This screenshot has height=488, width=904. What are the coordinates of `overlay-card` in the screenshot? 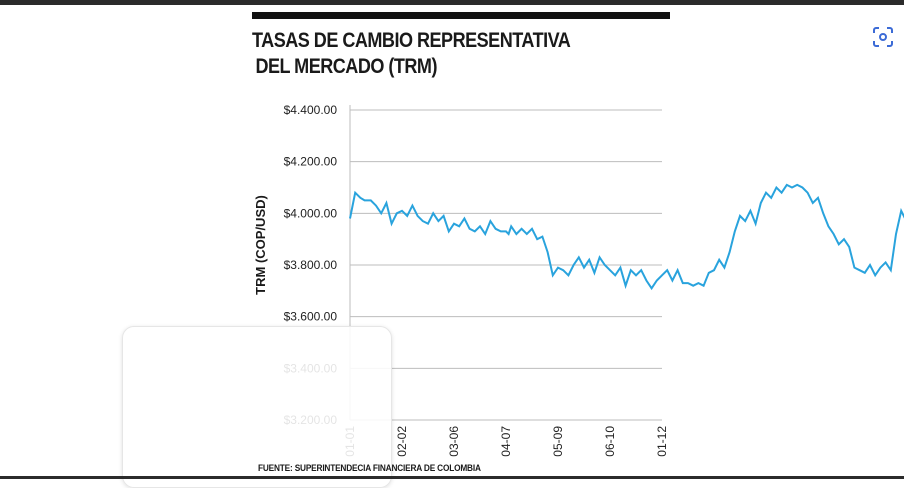 It's located at (257, 407).